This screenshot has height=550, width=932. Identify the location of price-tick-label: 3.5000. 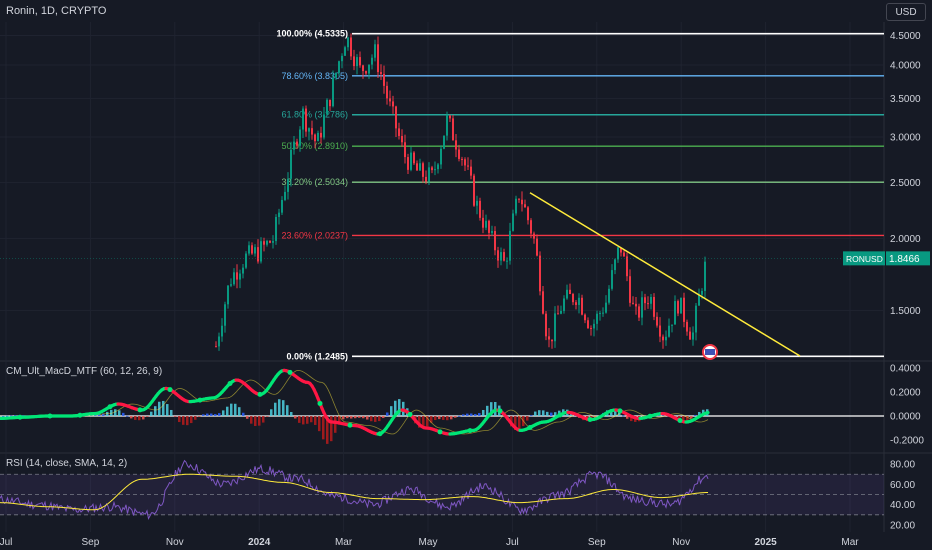
(905, 99).